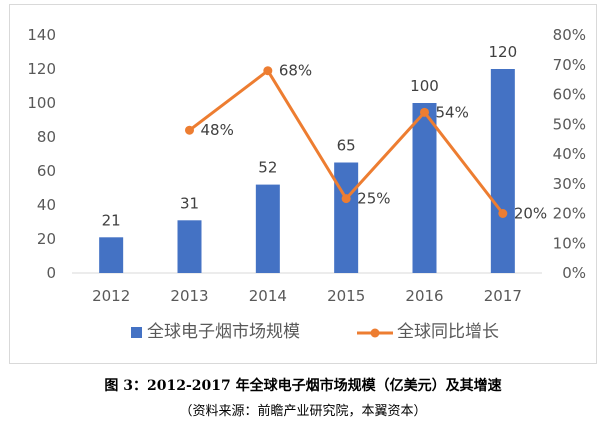  What do you see at coordinates (303, 386) in the screenshot?
I see `figure-caption: 图 3：2012-2017 年全球电子烟市场规模（亿美元）及其增速` at bounding box center [303, 386].